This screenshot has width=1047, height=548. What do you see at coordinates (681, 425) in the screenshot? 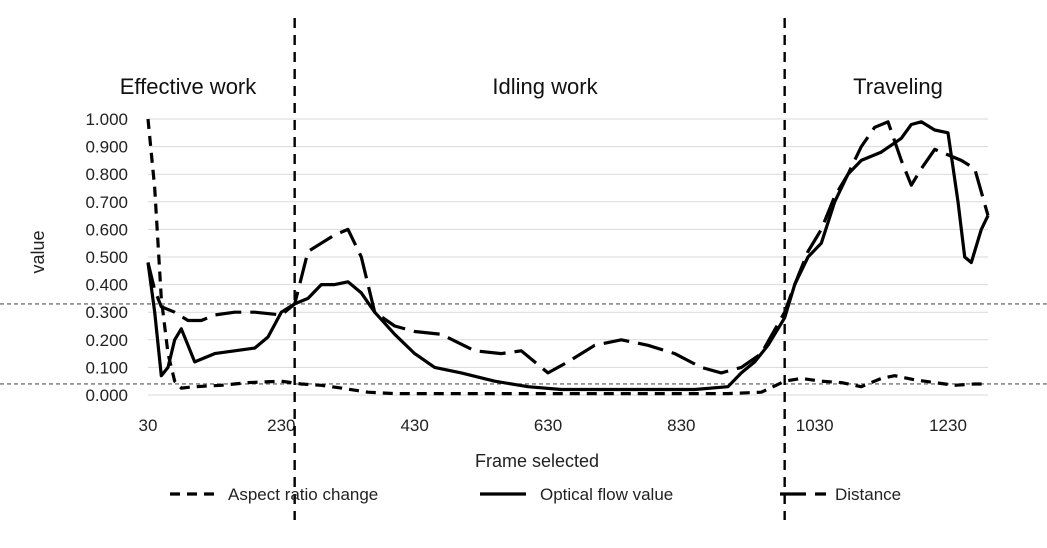
I see `x-tick-label: 830` at bounding box center [681, 425].